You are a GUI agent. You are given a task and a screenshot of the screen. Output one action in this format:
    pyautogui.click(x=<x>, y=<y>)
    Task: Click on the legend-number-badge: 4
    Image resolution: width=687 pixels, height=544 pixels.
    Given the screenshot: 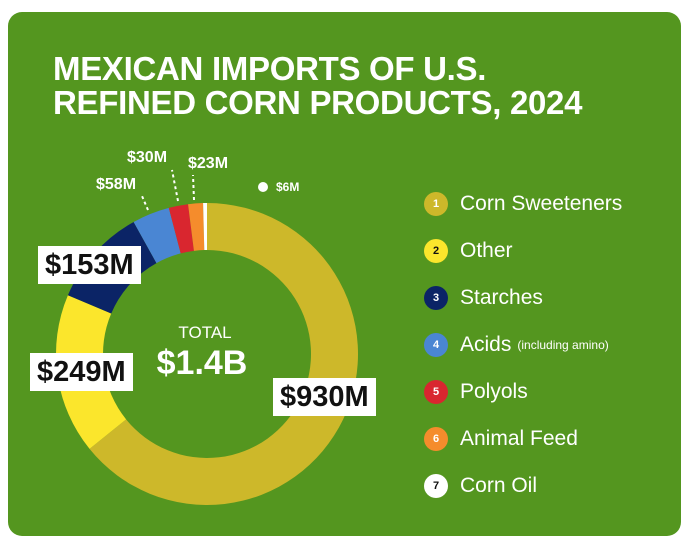 What is the action you would take?
    pyautogui.click(x=436, y=344)
    